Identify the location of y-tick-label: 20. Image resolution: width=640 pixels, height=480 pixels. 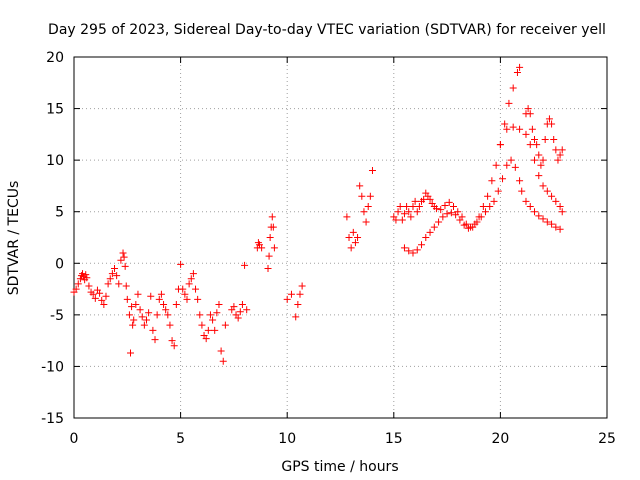
(55, 58).